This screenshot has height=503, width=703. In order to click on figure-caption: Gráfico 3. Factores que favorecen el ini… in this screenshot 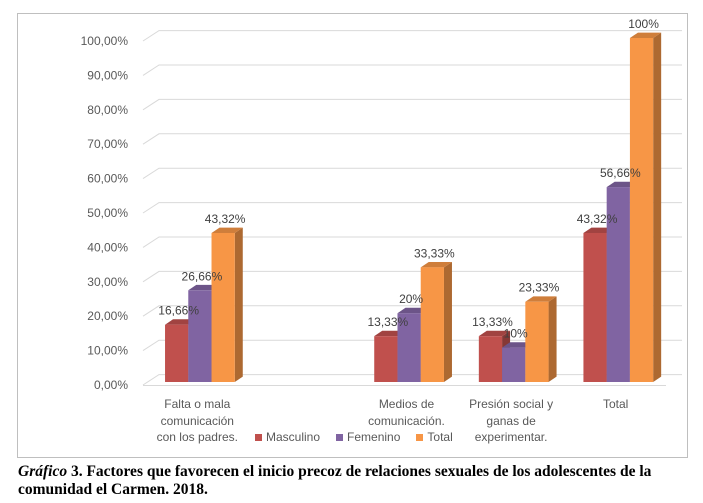, I will do `click(352, 481)`.